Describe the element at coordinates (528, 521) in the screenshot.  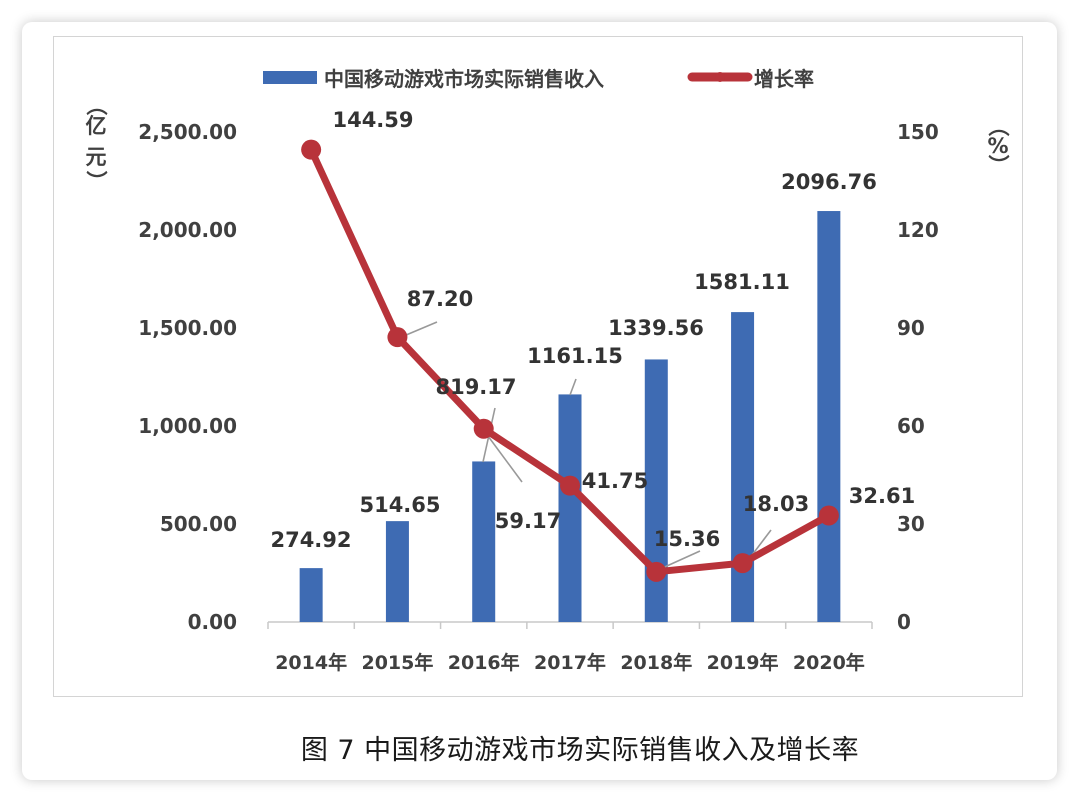
I see `line-data-label: 59.17` at that location.